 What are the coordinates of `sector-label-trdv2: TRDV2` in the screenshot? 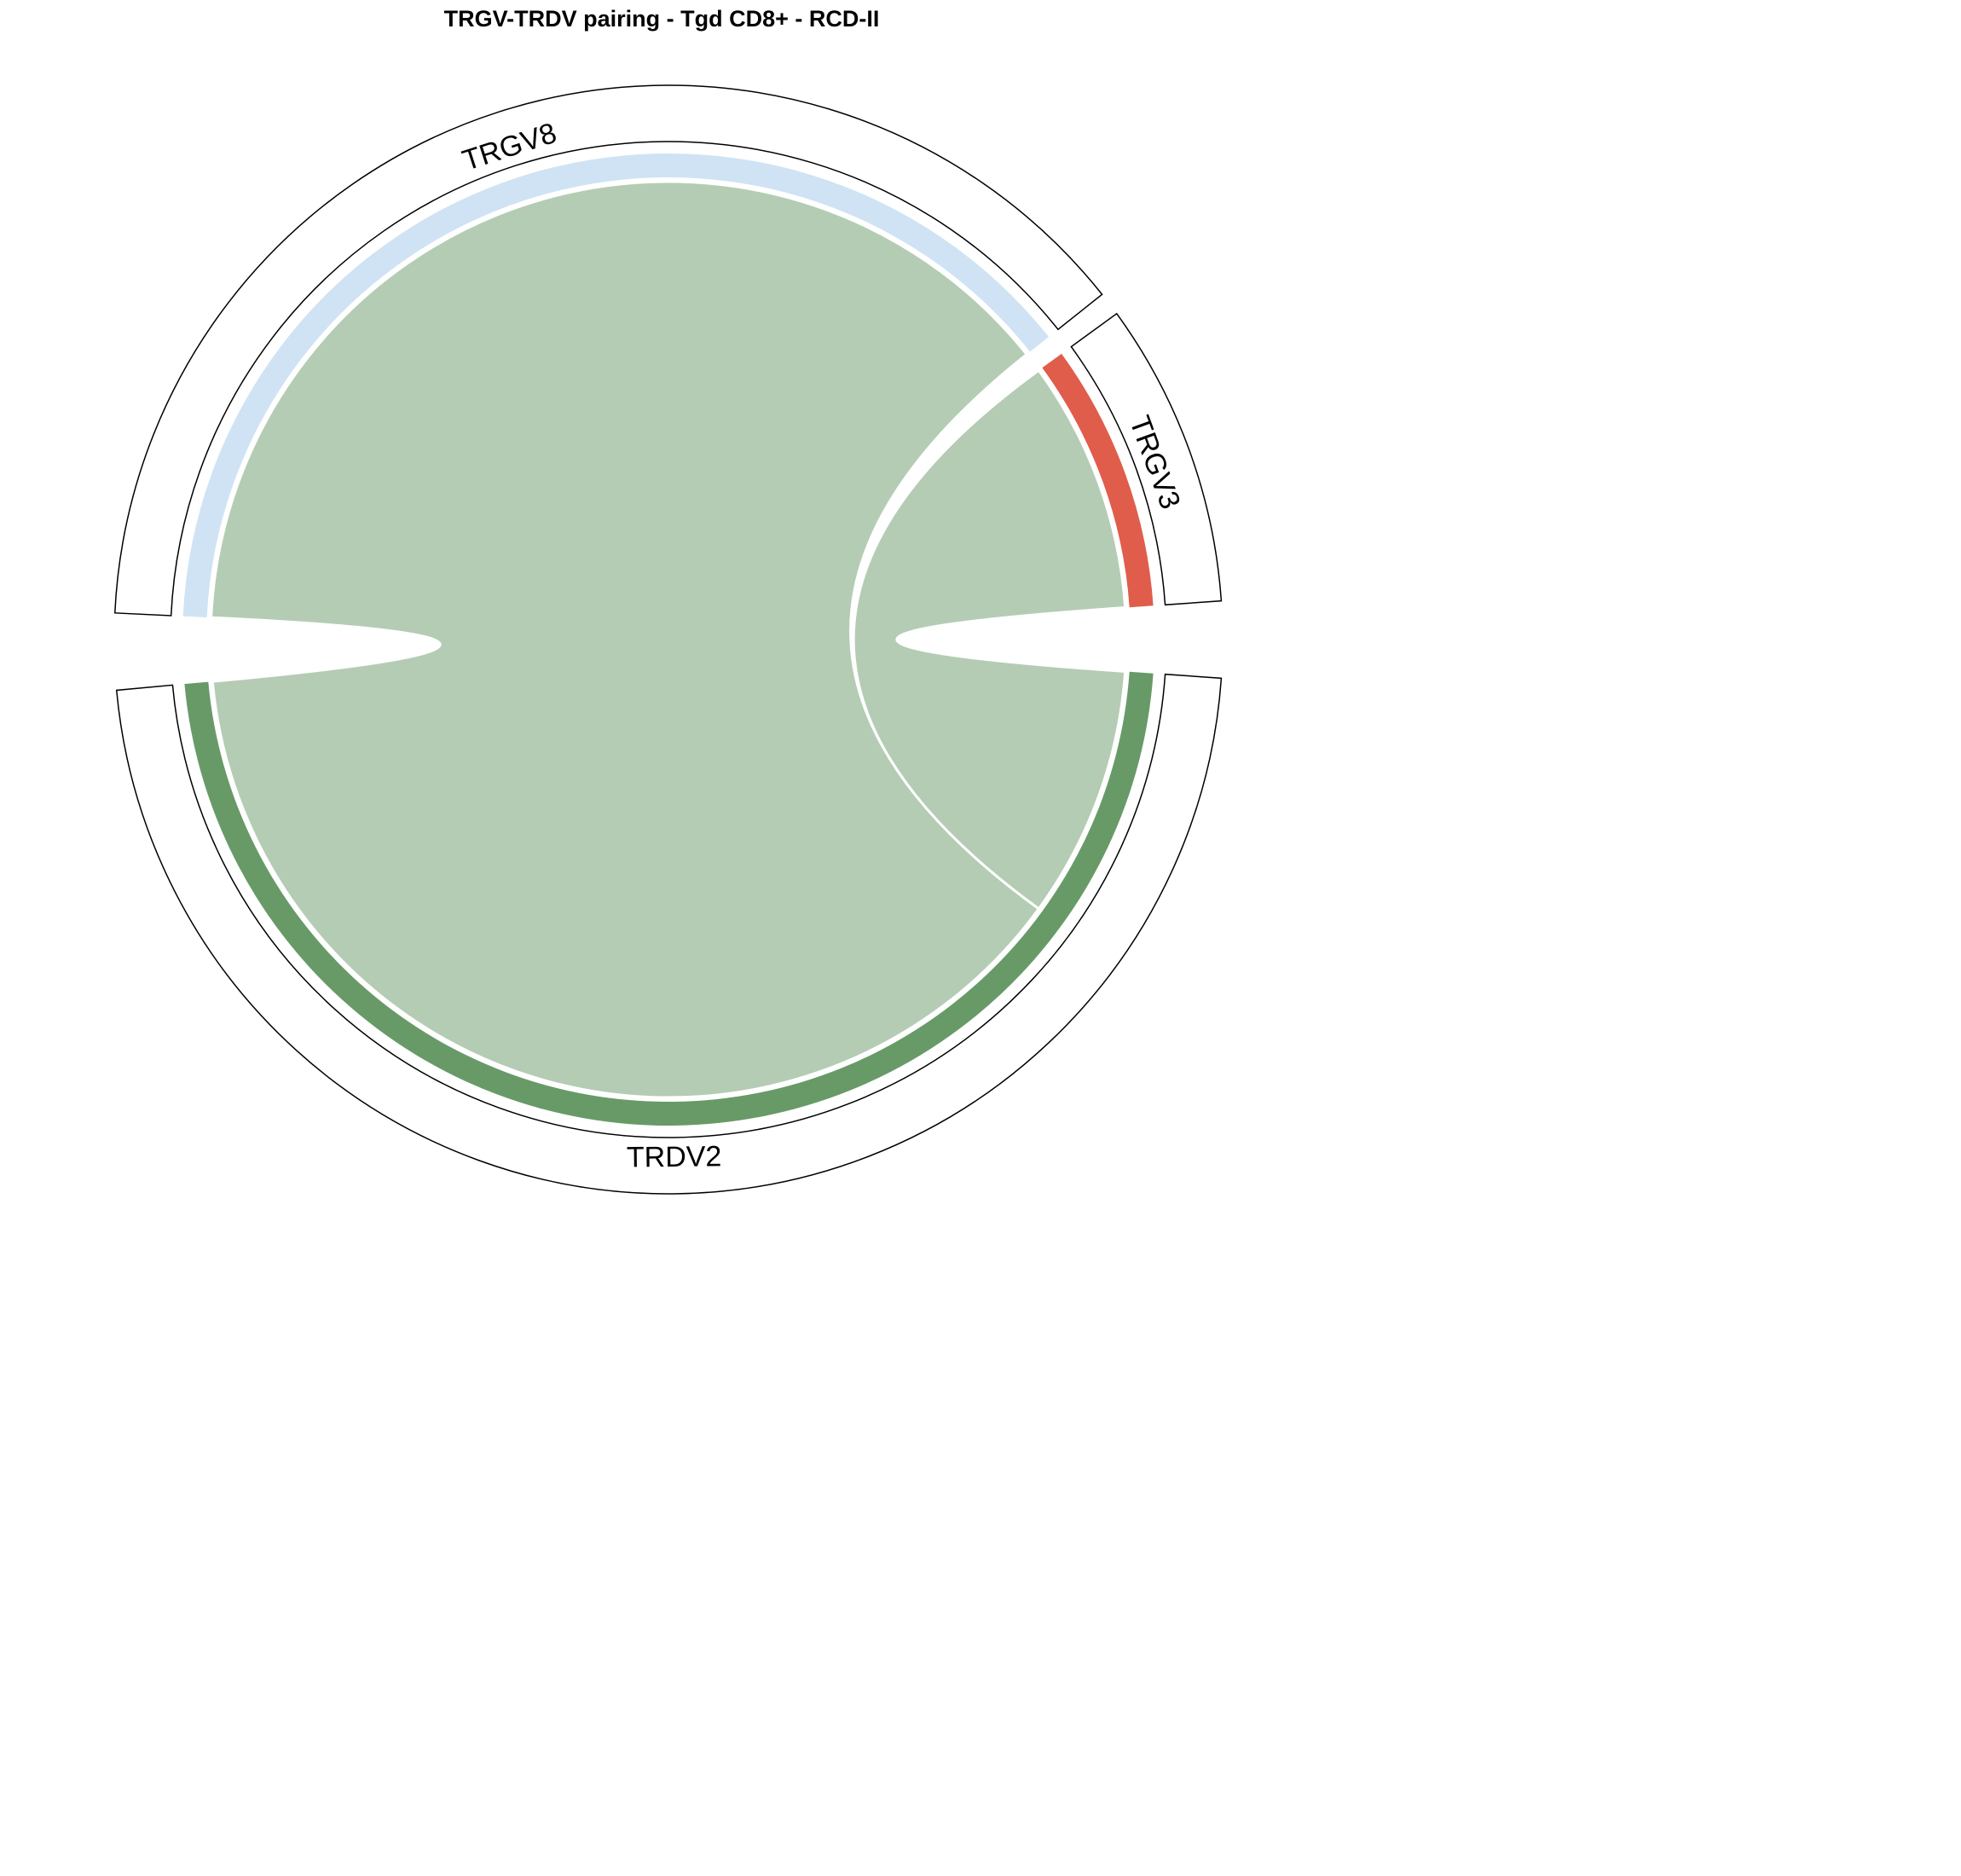 It's located at (674, 1156).